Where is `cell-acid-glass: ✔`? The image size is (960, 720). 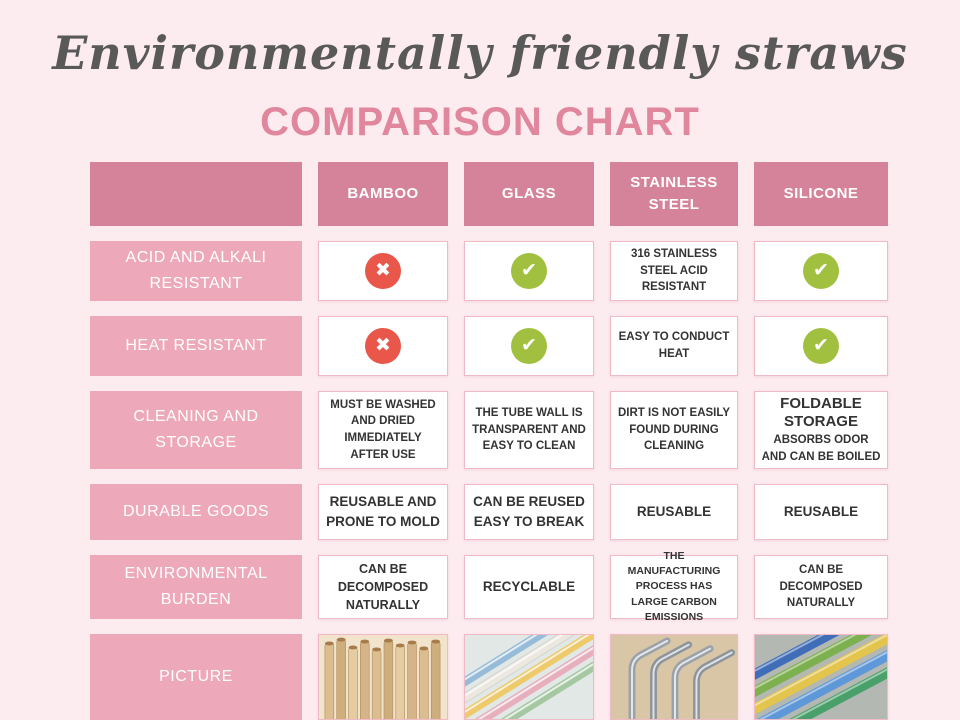 cell-acid-glass: ✔ is located at coordinates (529, 271).